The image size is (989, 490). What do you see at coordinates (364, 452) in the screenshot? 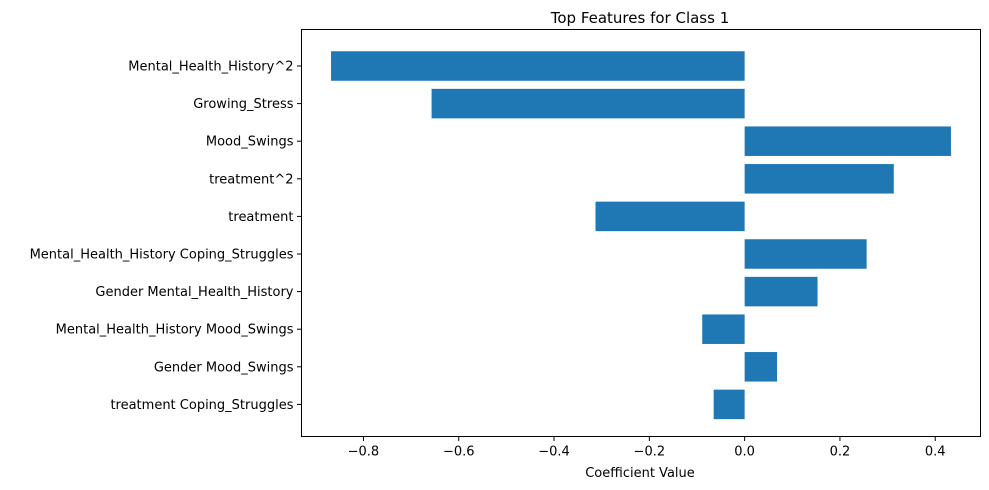
I see `x-tick-label: −0.8` at bounding box center [364, 452].